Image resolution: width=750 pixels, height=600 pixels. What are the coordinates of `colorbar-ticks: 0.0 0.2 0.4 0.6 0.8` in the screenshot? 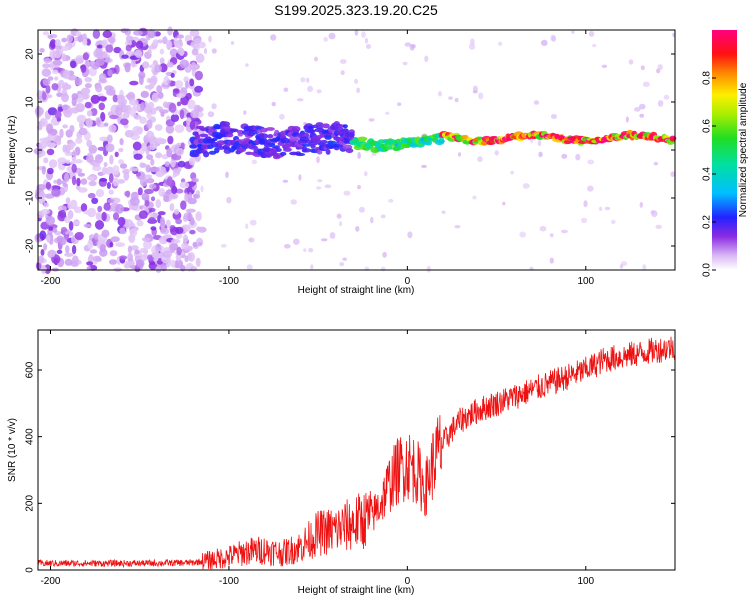 It's located at (709, 174).